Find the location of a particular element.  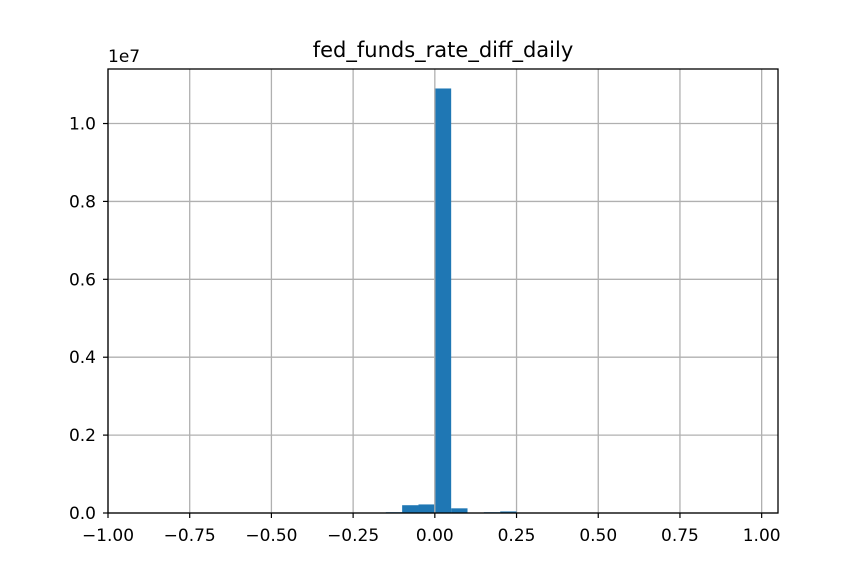

y-tick-label: 0.4 is located at coordinates (82, 358).